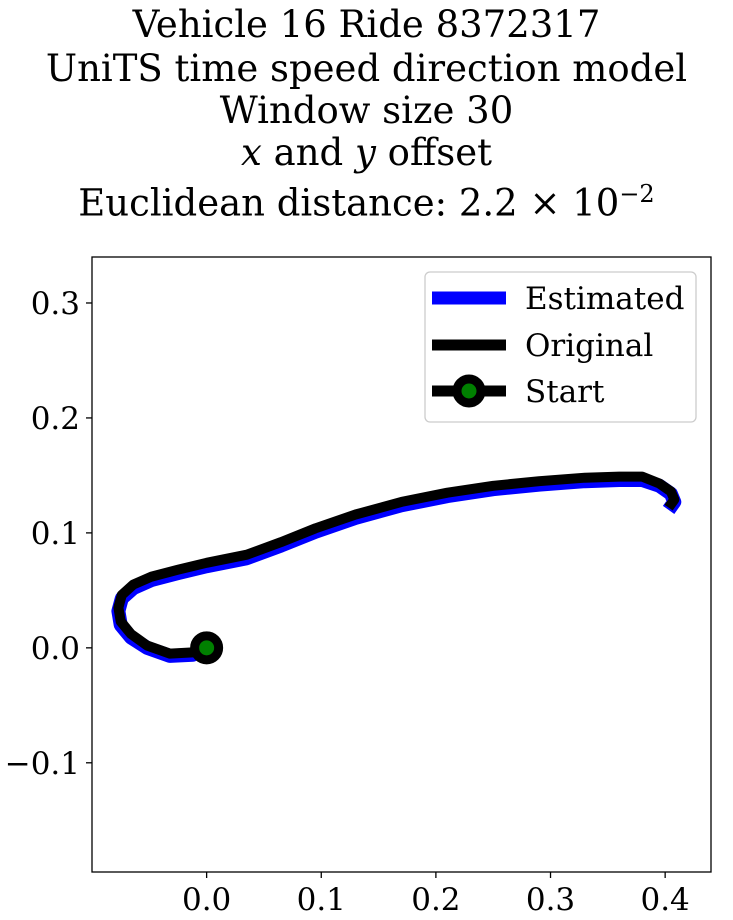 This screenshot has height=920, width=733. I want to click on title-line-5: Euclidean distance: 2.2 × 10−2, so click(366, 198).